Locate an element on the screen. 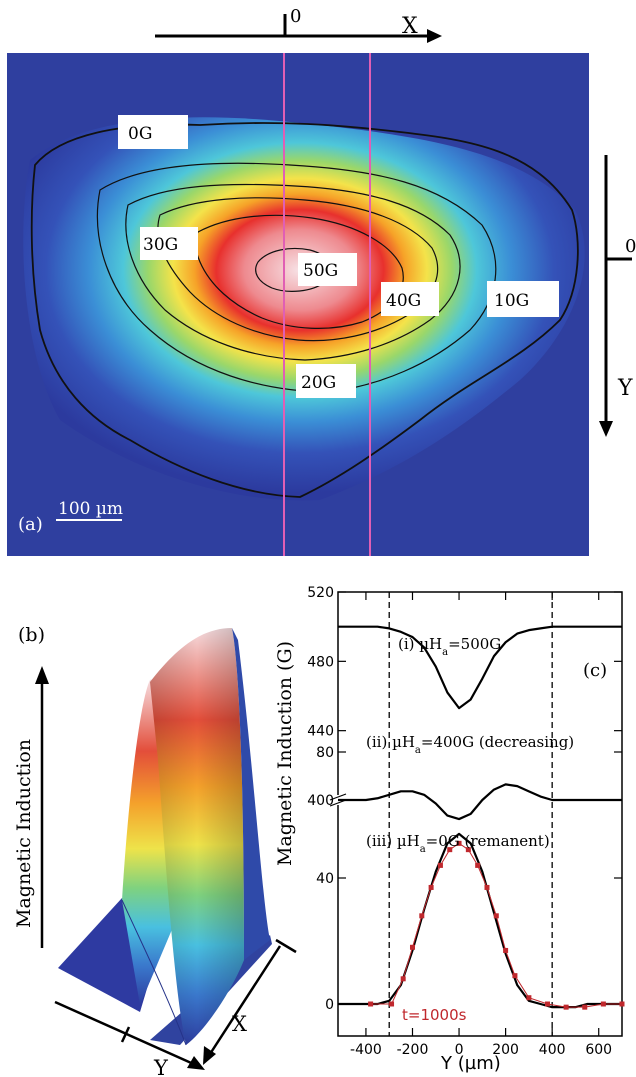 This screenshot has height=1077, width=636. x-axis-title: Y (µm) is located at coordinates (470, 1063).